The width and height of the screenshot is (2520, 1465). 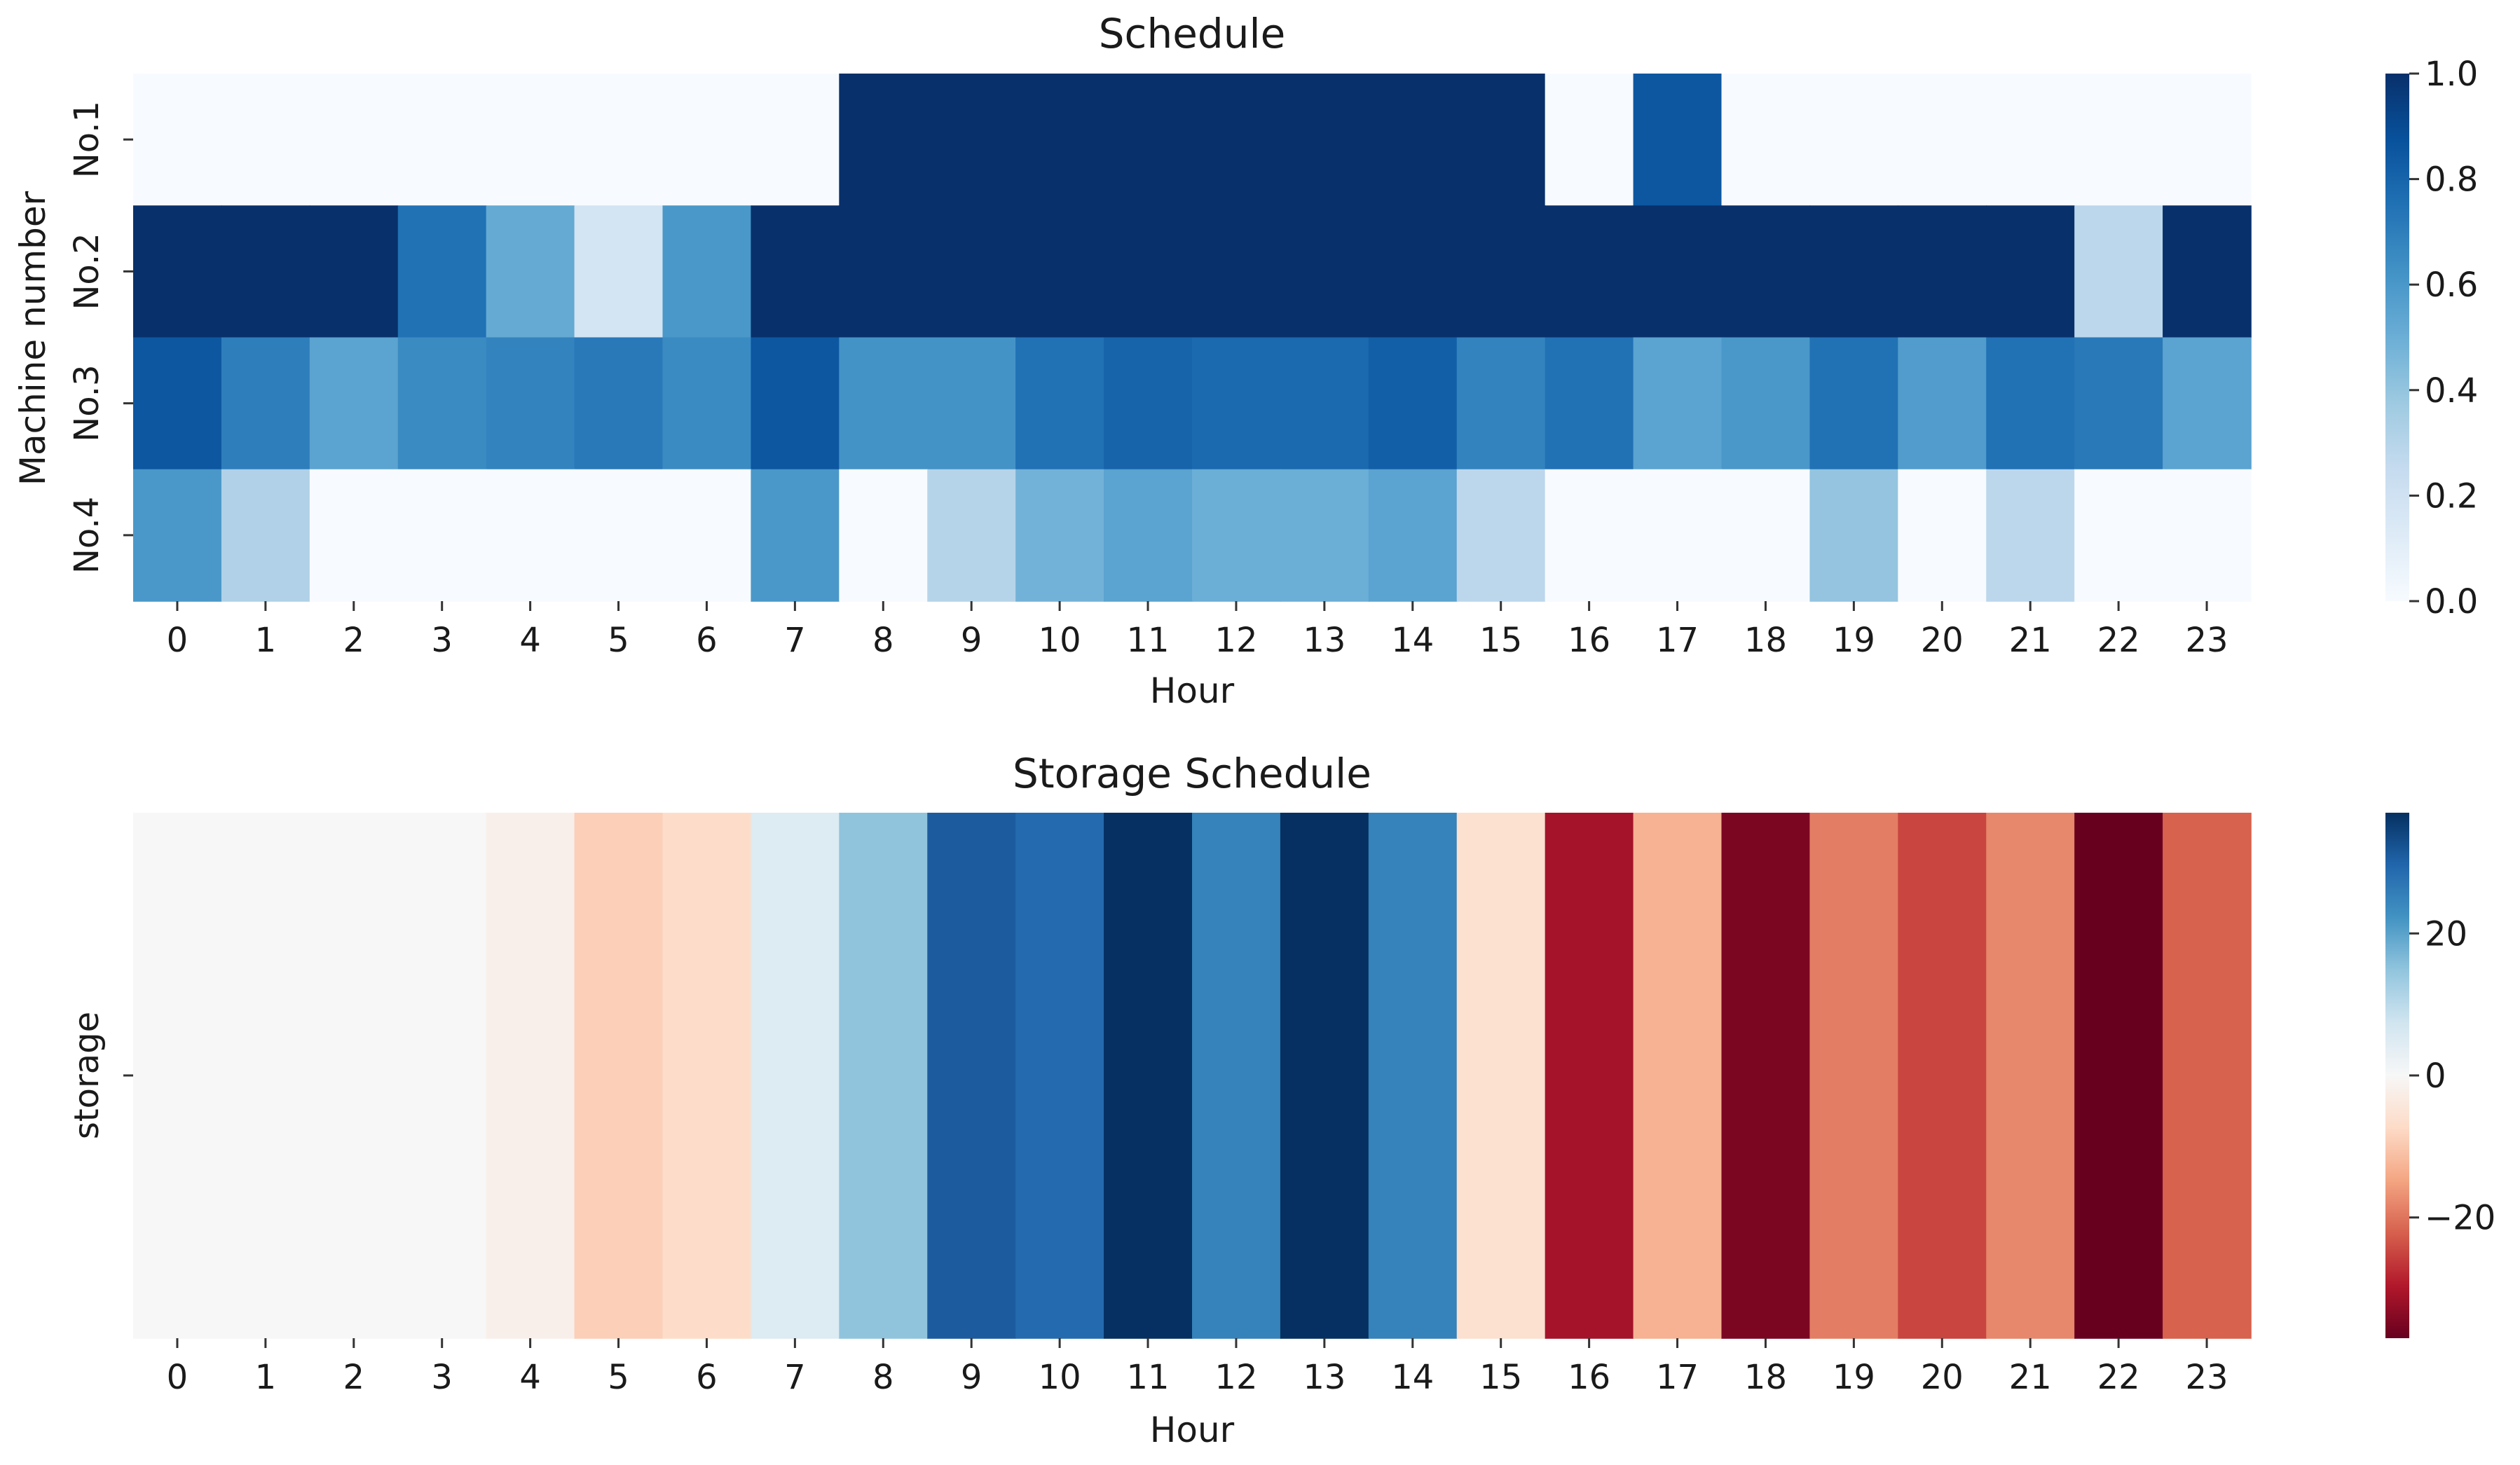 I want to click on y-tick-label: No.4, so click(x=87, y=535).